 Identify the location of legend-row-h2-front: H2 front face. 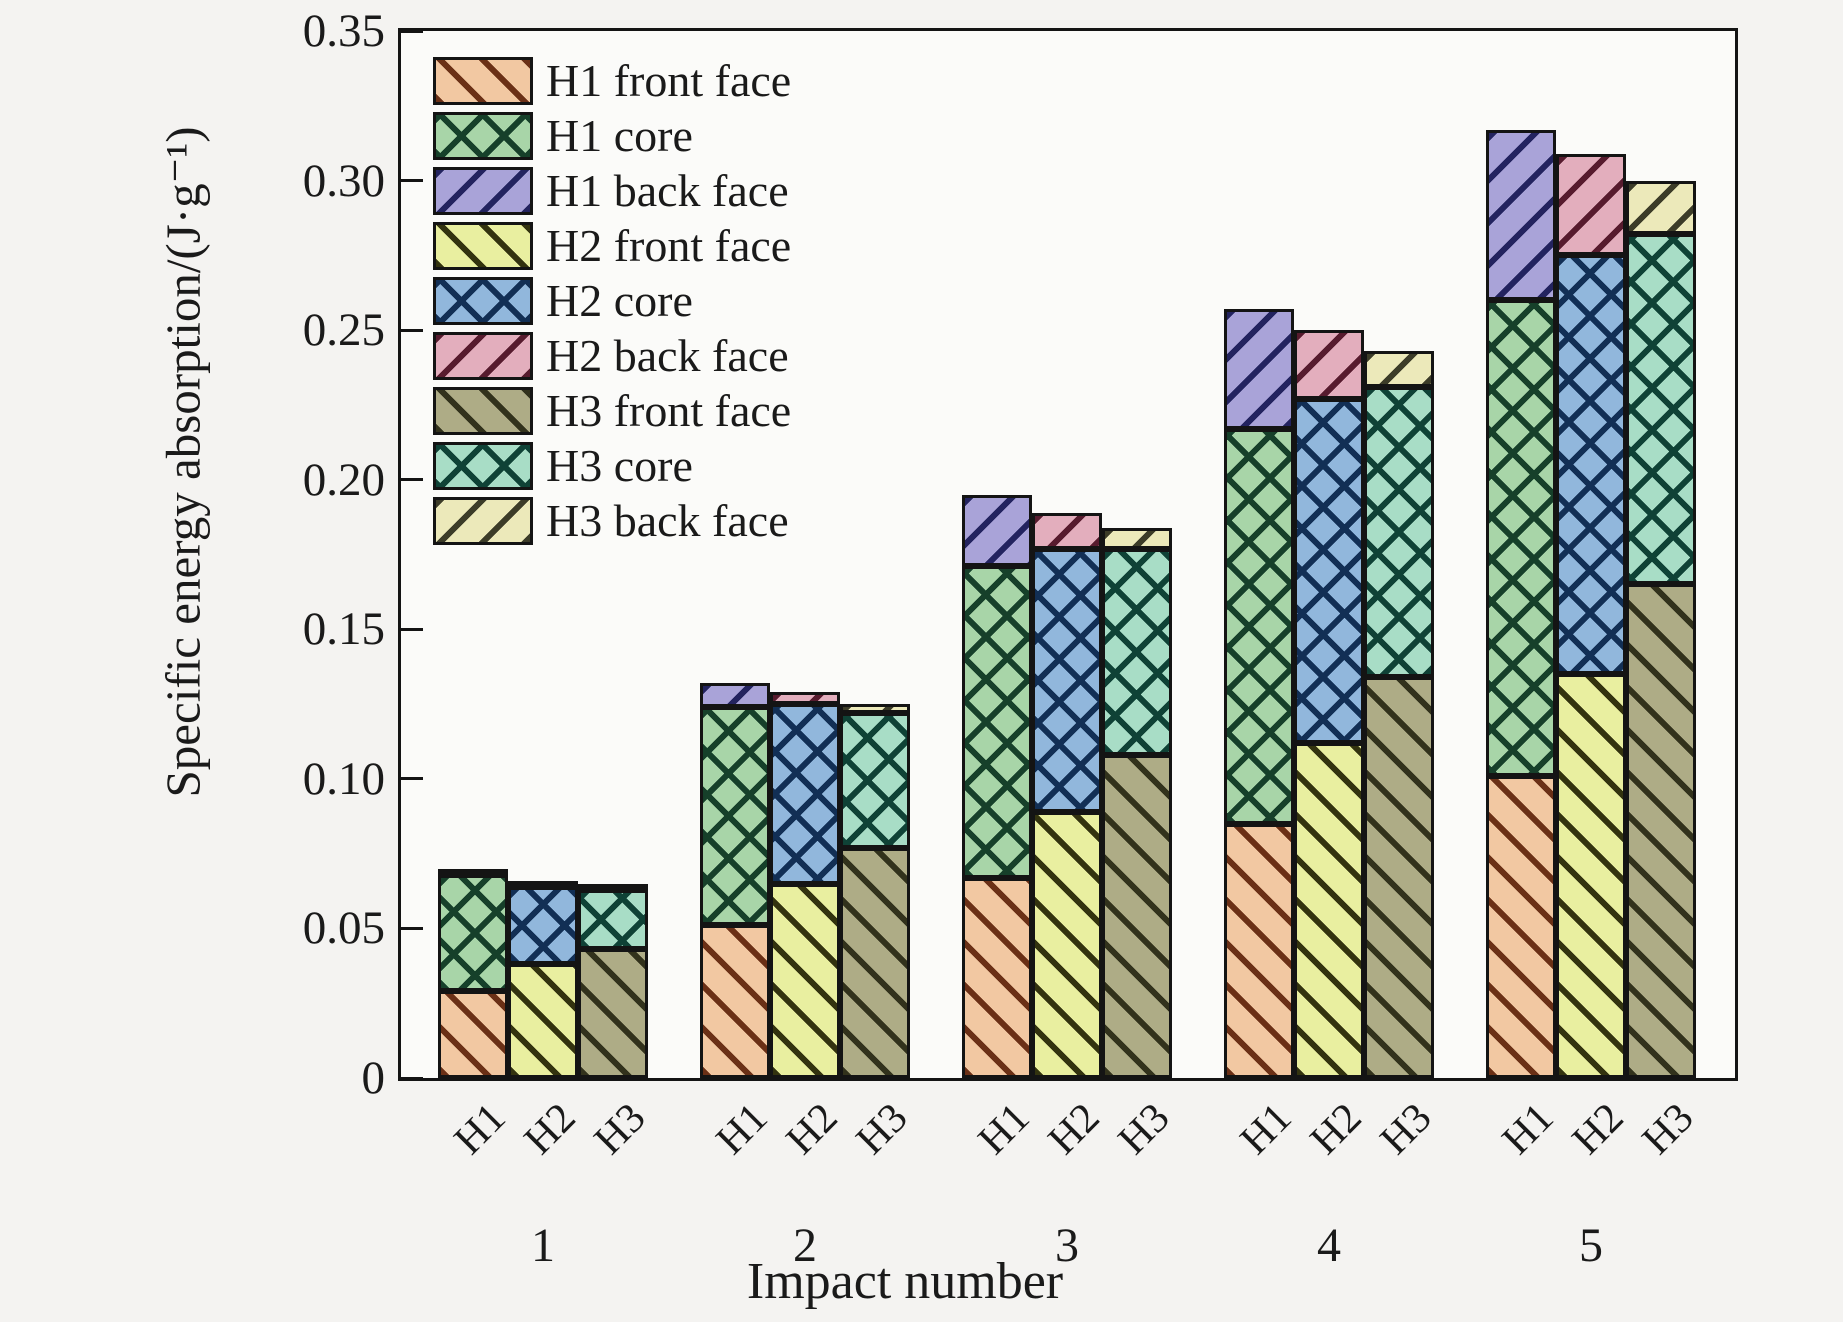
(612, 246).